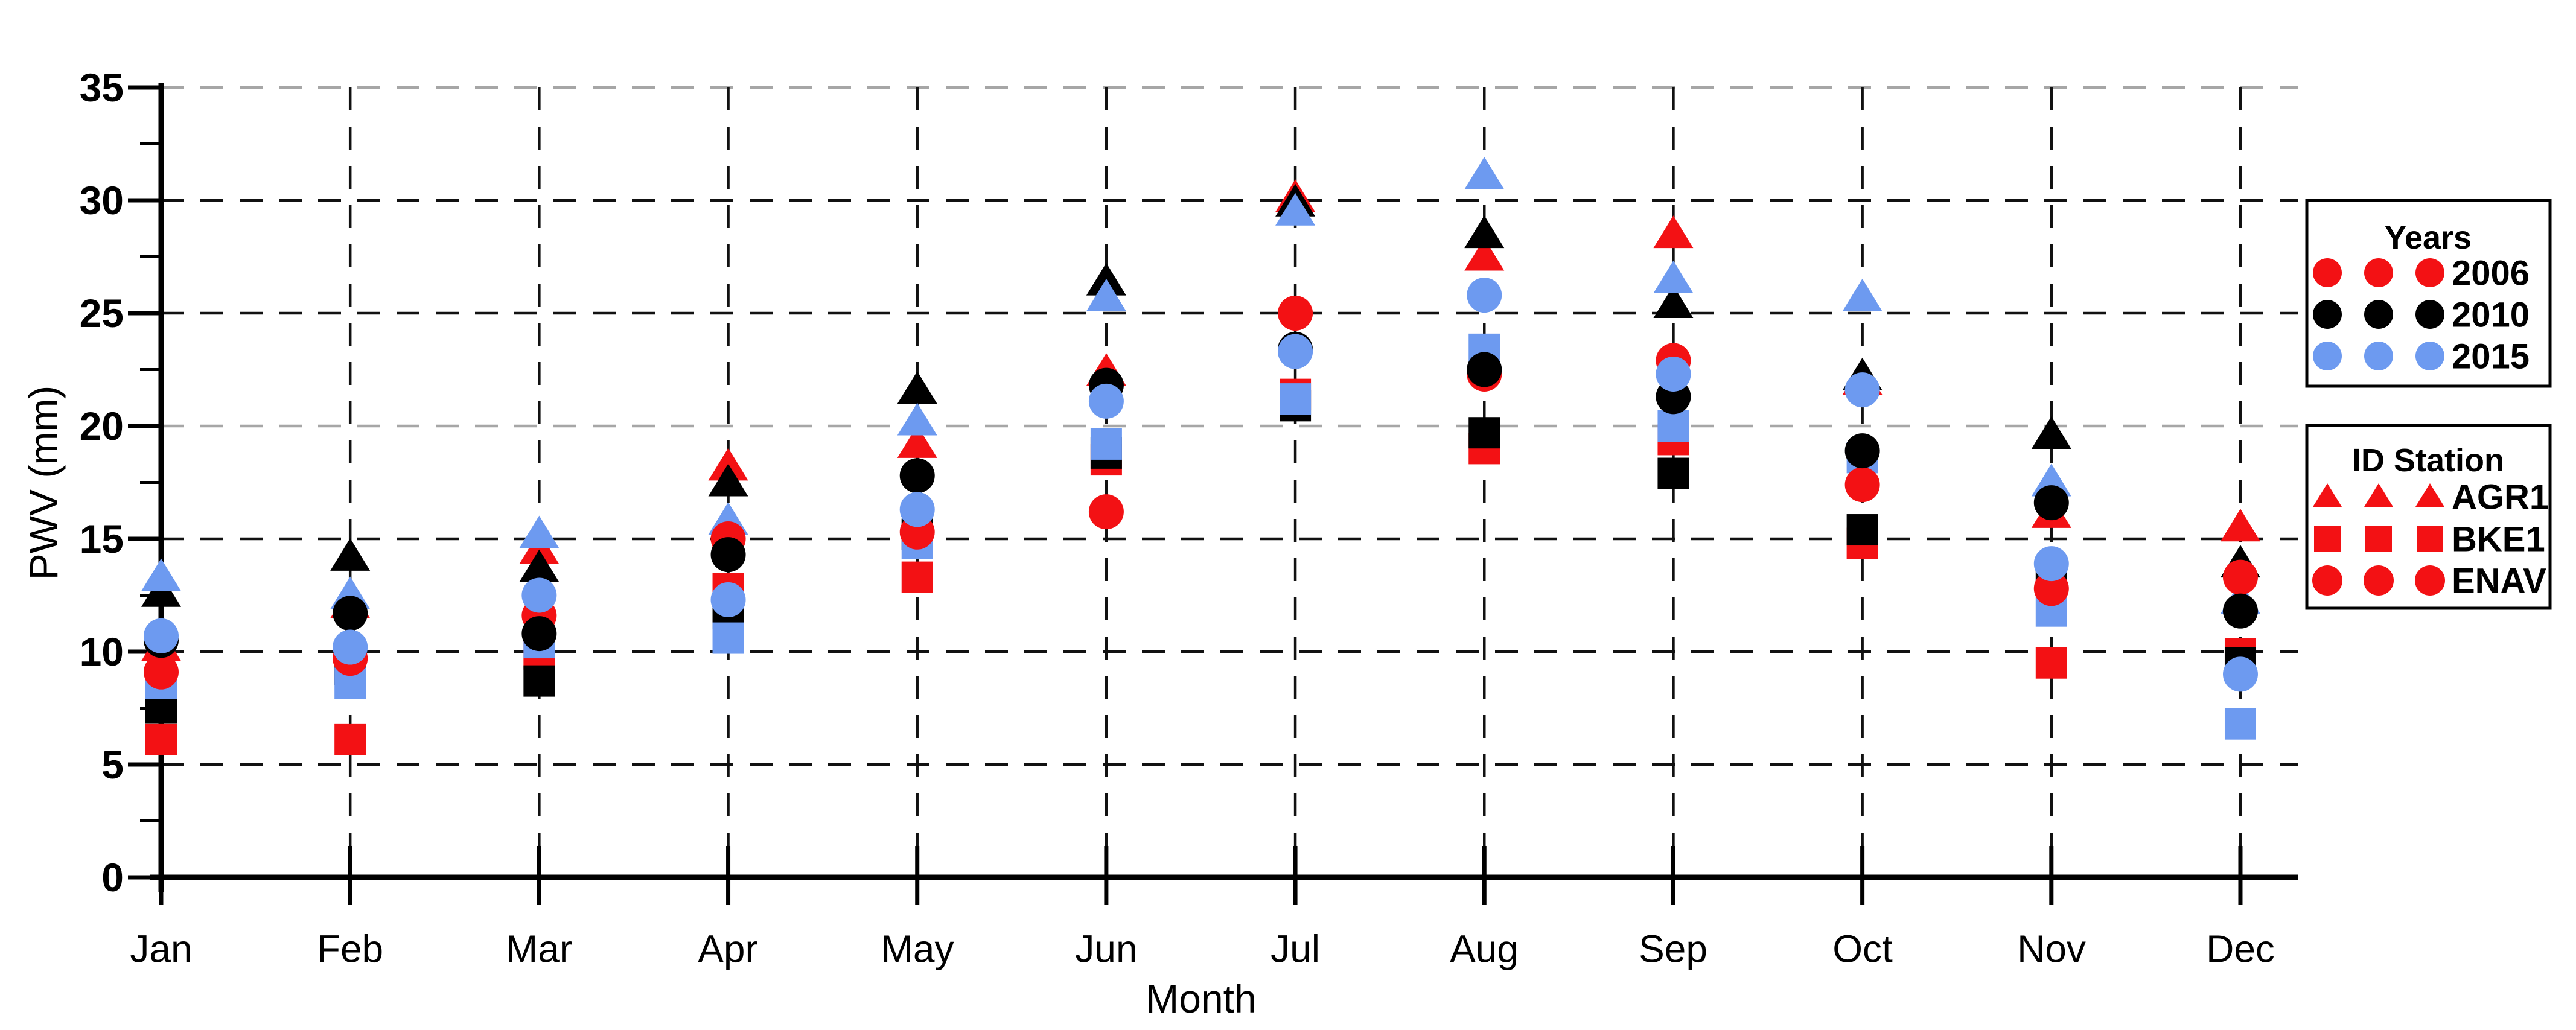 This screenshot has height=1030, width=2576. Describe the element at coordinates (102, 313) in the screenshot. I see `ytick-25: 25` at that location.